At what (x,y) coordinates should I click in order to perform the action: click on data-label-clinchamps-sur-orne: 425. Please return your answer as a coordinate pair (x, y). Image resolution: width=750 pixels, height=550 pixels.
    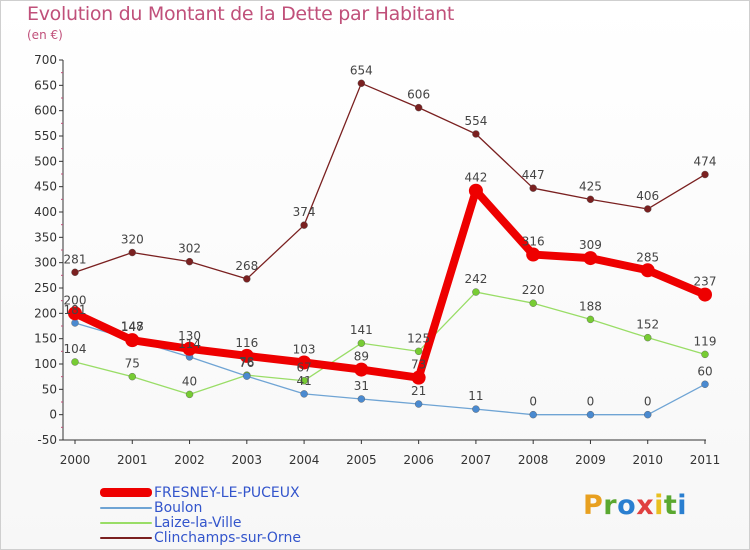
    Looking at the image, I should click on (590, 186).